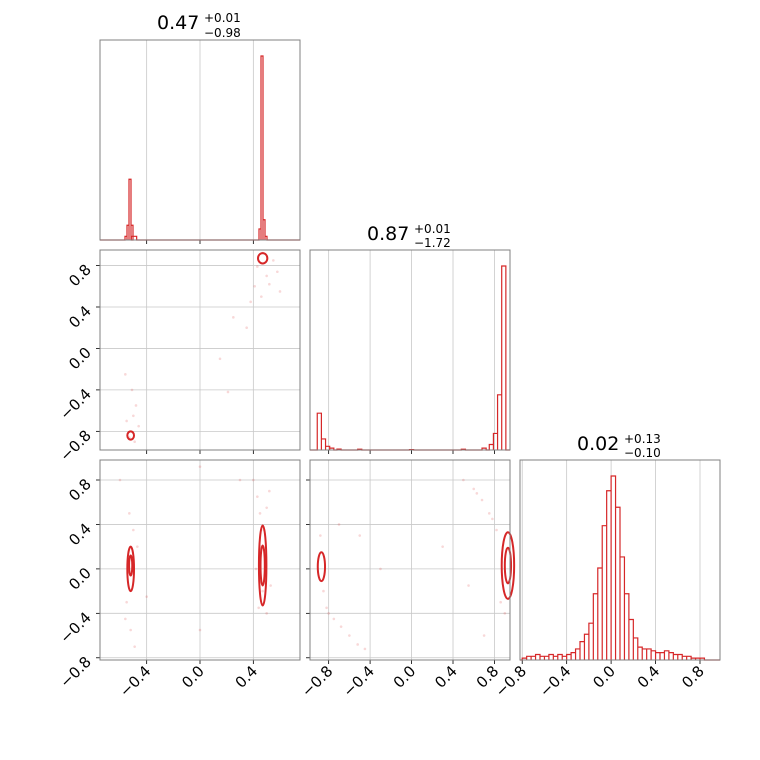  I want to click on title-p0-plus: +0.01, so click(222, 18).